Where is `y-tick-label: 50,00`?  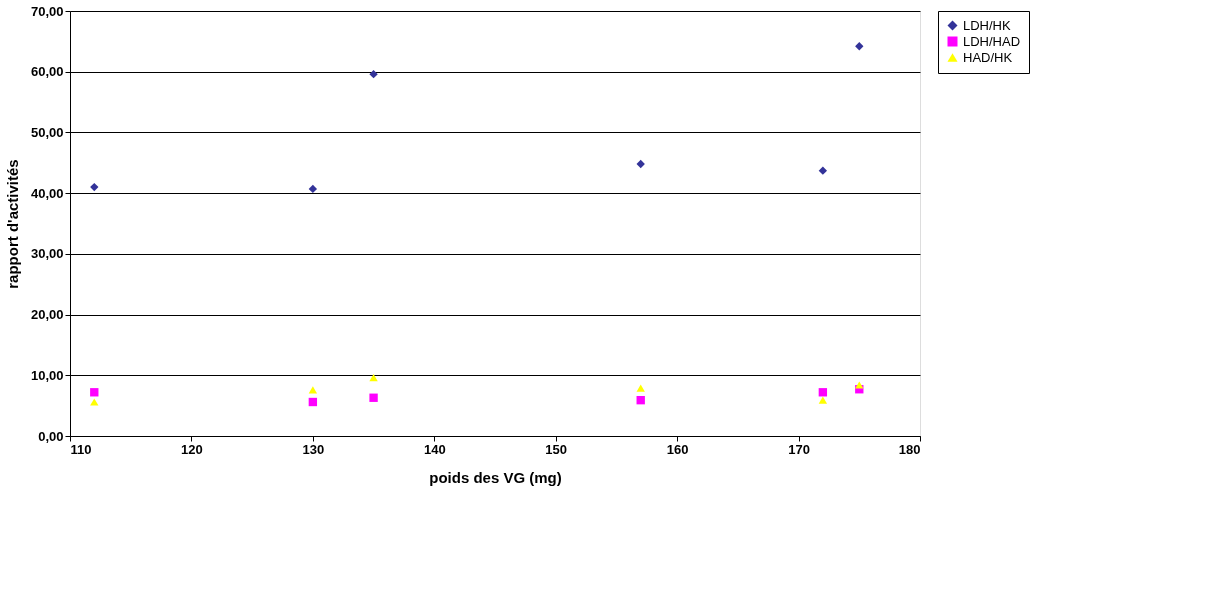
y-tick-label: 50,00 is located at coordinates (47, 132).